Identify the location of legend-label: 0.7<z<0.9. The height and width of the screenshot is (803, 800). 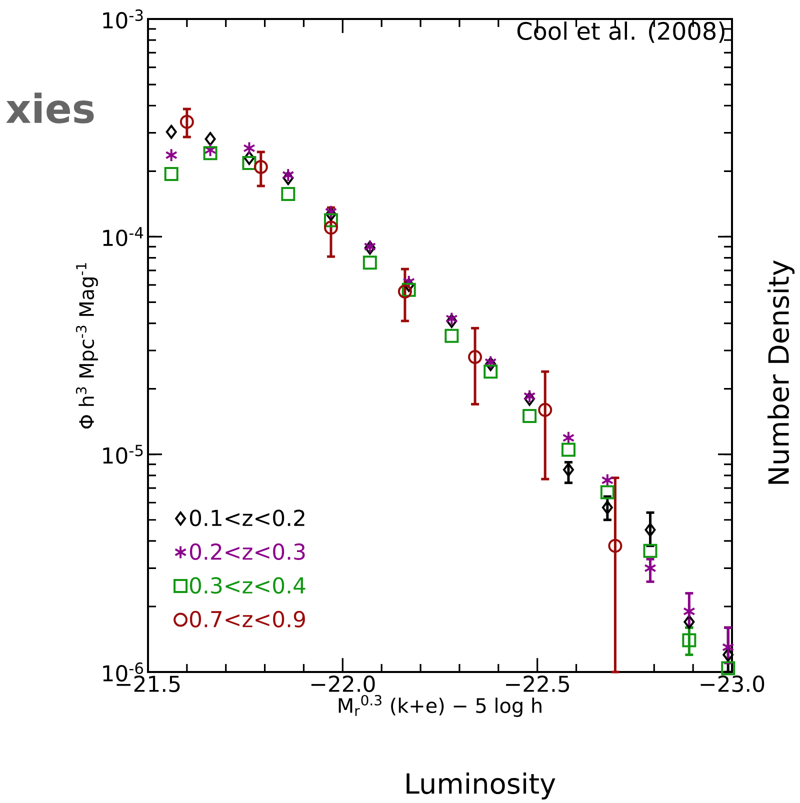
(247, 619).